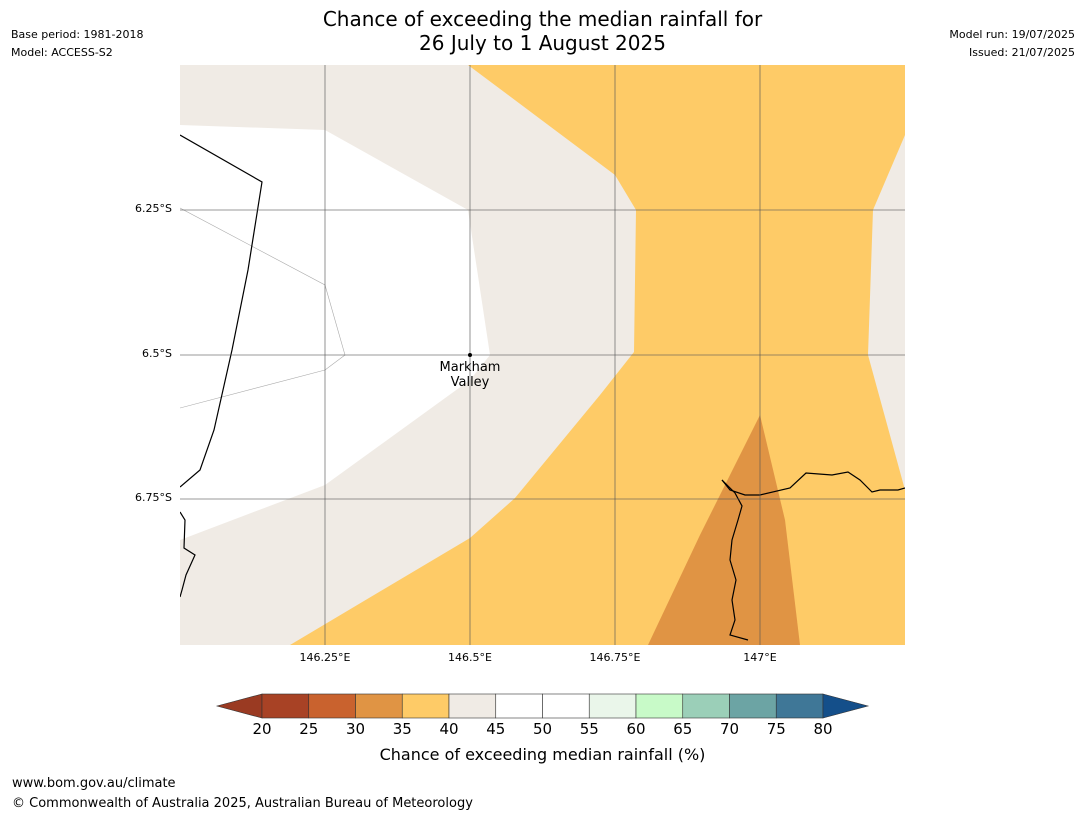  Describe the element at coordinates (470, 355) in the screenshot. I see `place-marker` at that location.